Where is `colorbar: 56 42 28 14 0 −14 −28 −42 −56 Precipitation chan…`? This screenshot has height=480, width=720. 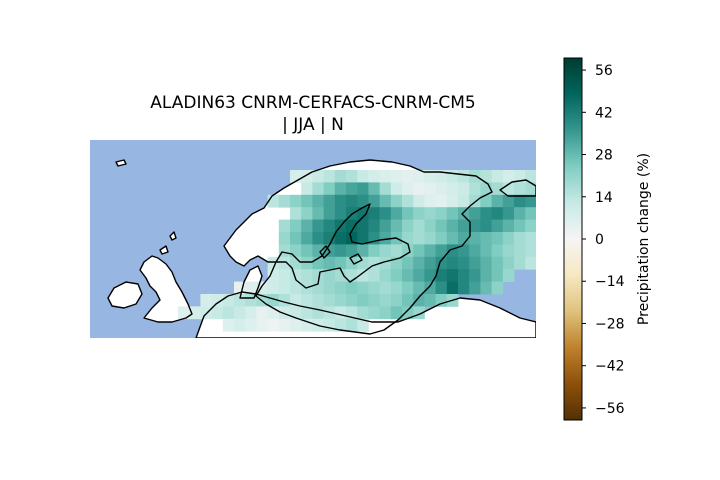
colorbar: 56 42 28 14 0 −14 −28 −42 −56 Precipitation chan… is located at coordinates (607, 239).